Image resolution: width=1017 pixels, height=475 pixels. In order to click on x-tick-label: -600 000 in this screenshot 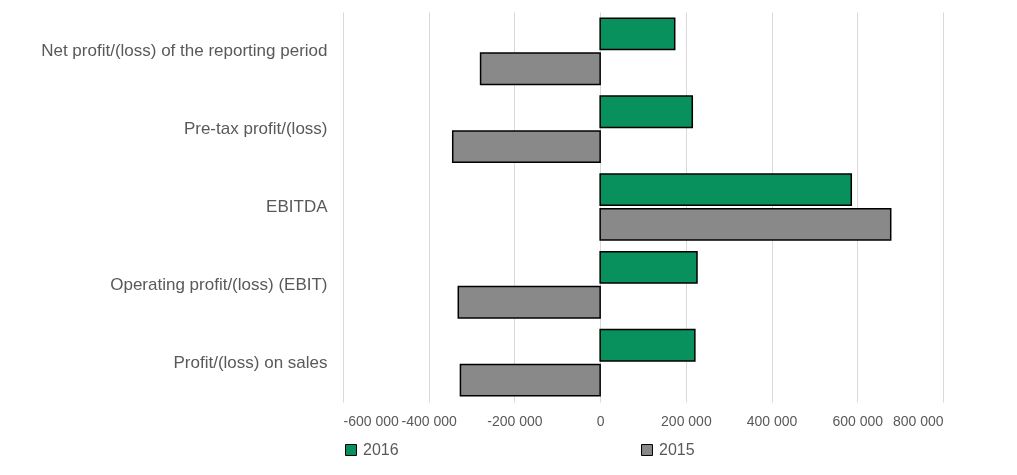, I will do `click(371, 420)`.